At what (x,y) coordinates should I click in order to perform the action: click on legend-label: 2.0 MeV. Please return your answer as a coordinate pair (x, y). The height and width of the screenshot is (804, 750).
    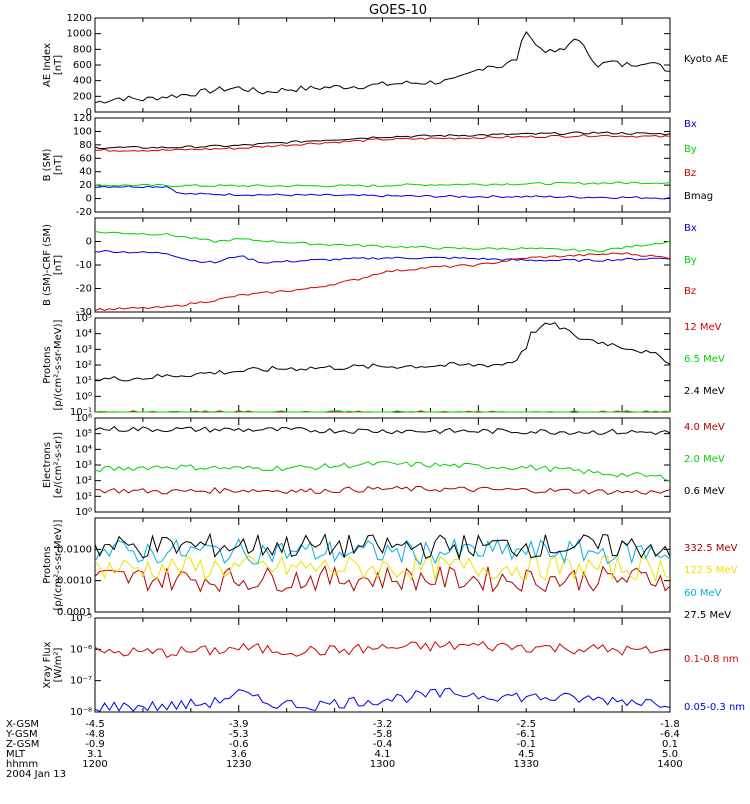
    Looking at the image, I should click on (704, 459).